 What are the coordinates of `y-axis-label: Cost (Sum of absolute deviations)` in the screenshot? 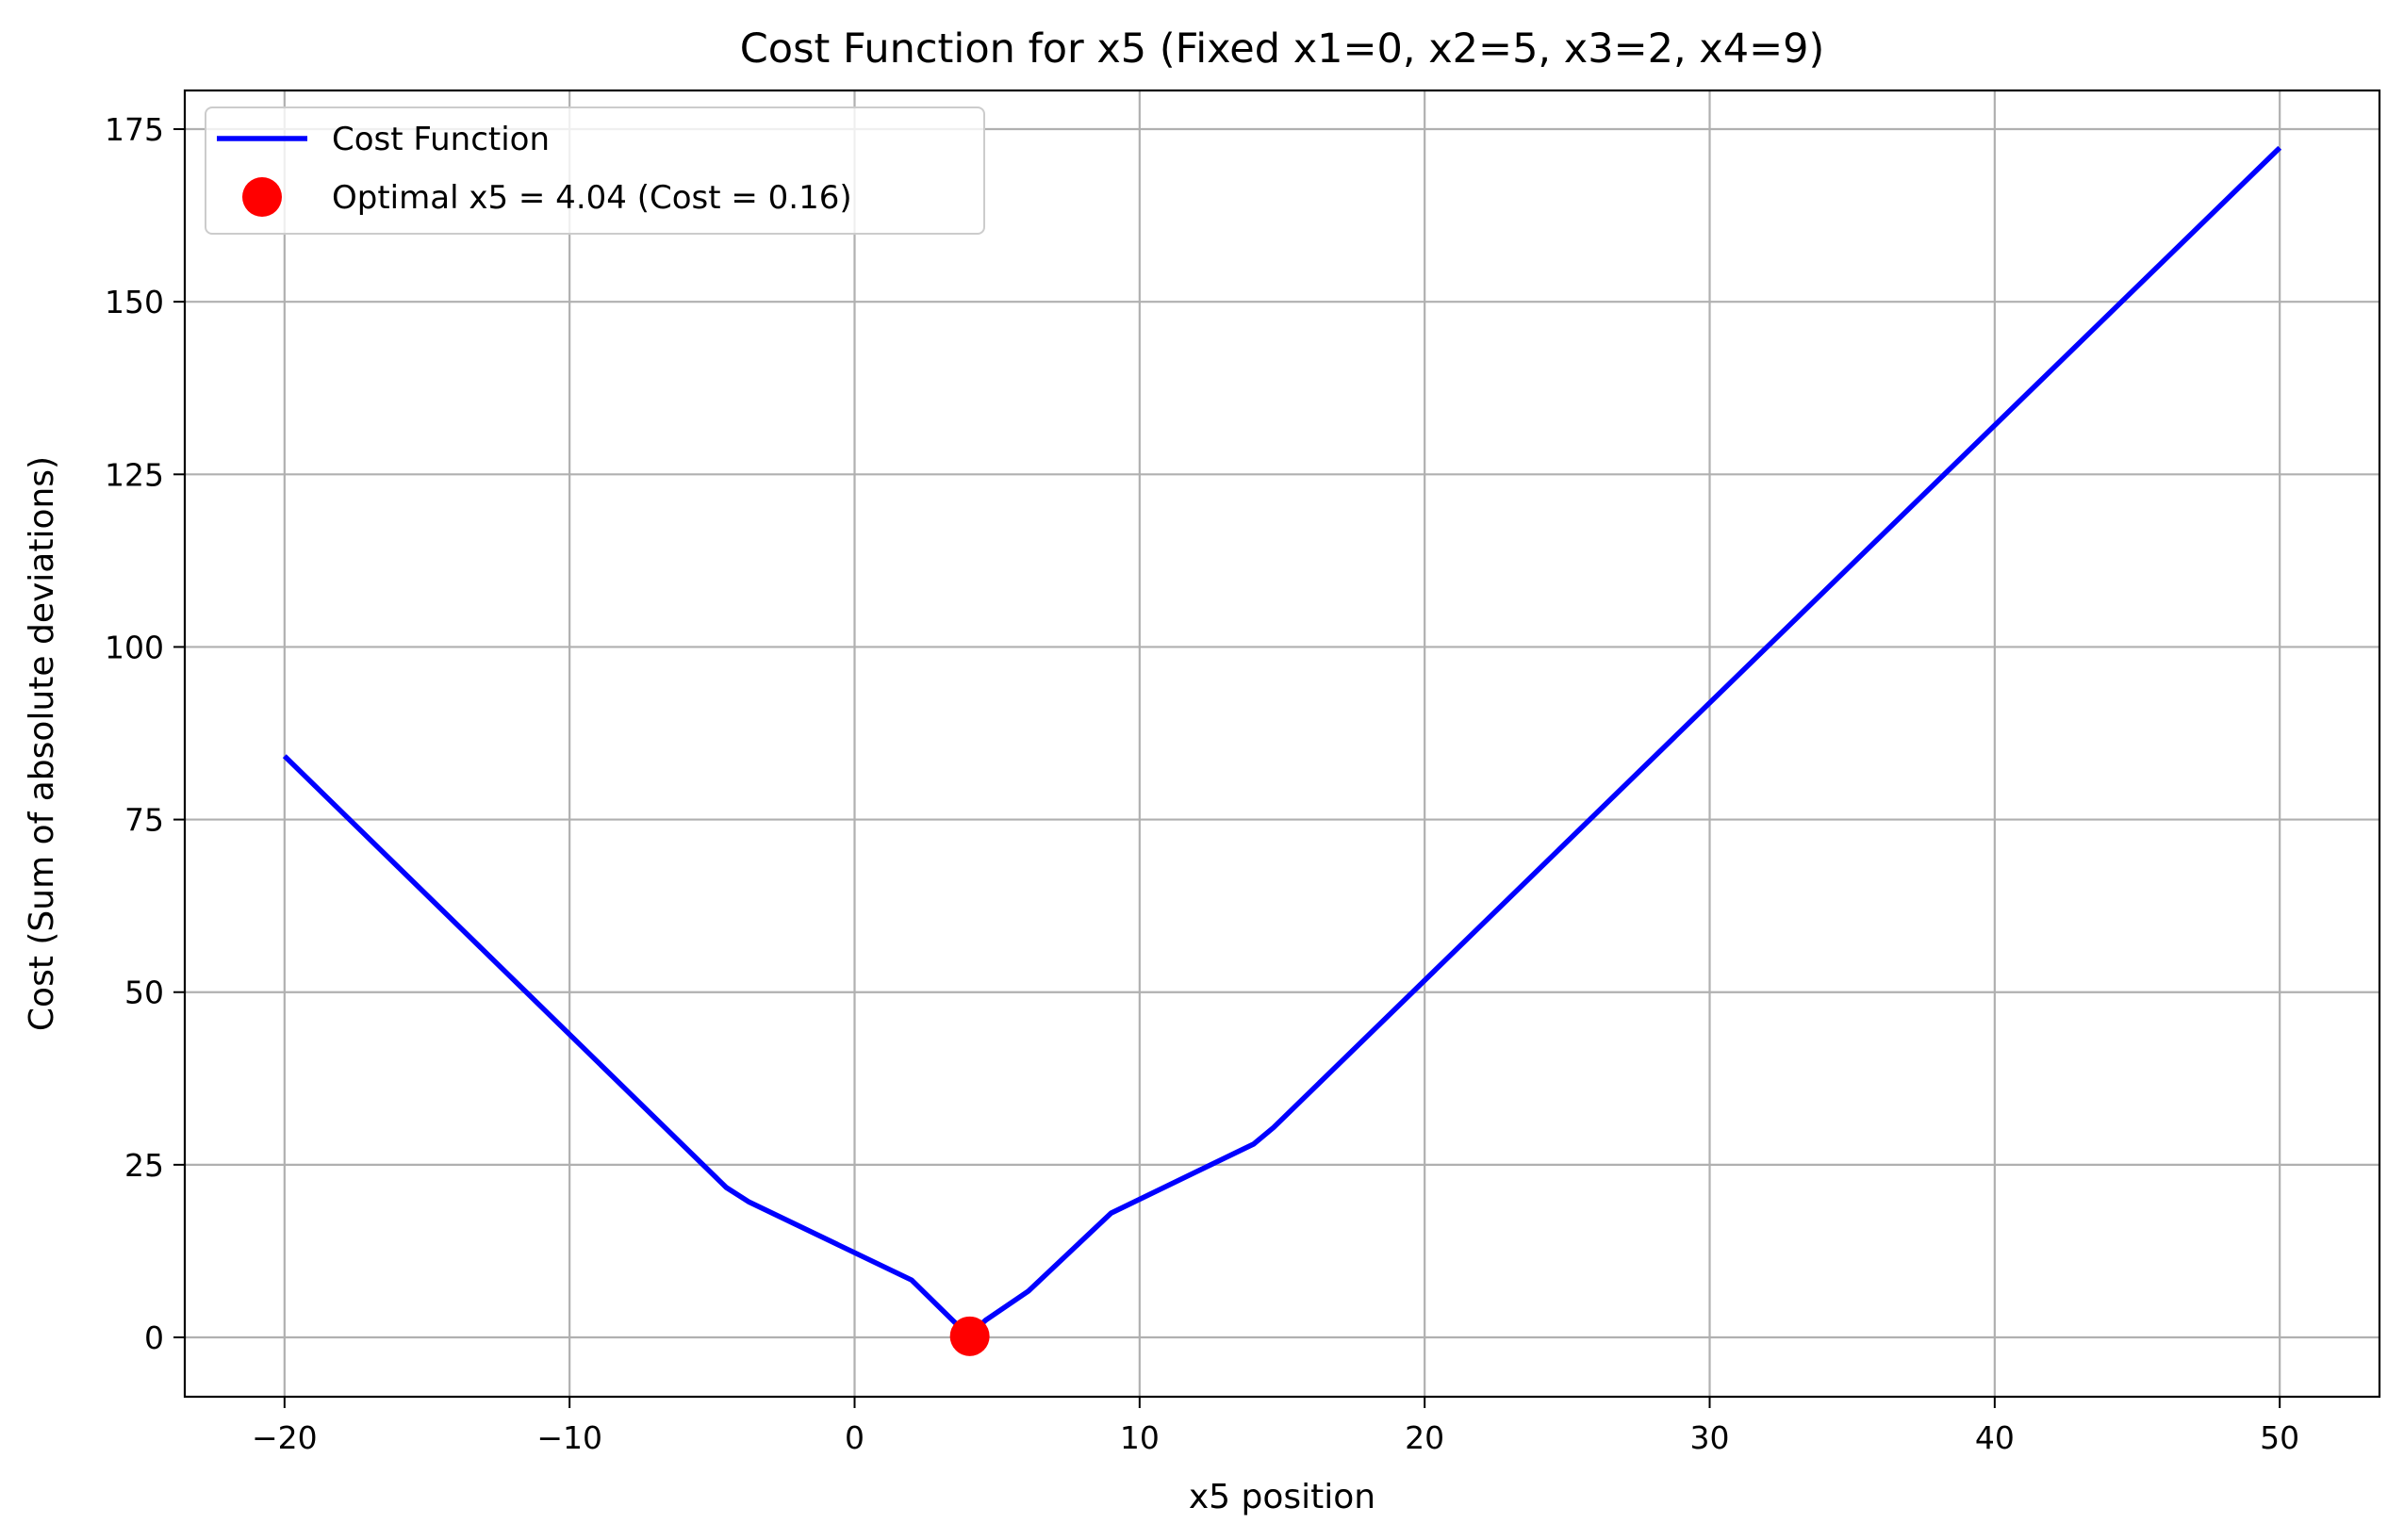 It's located at (42, 743).